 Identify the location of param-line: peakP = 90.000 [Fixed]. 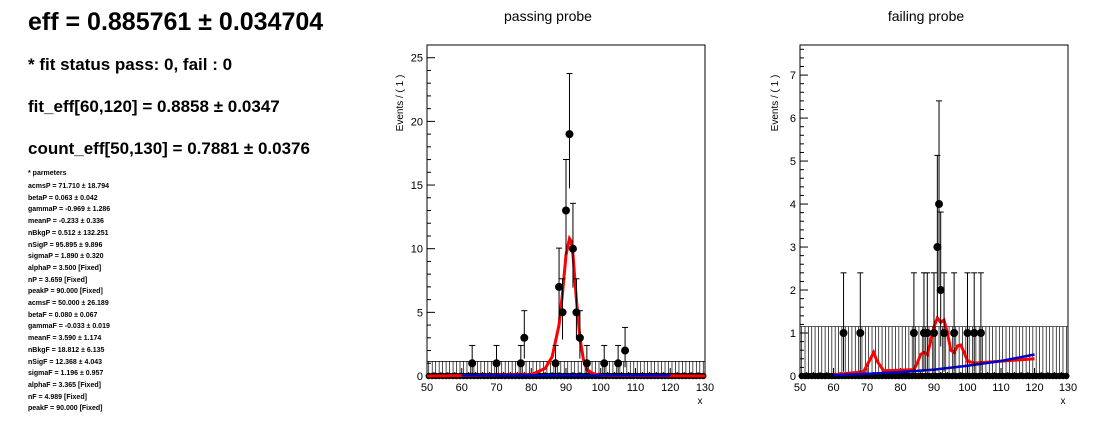
(65, 292).